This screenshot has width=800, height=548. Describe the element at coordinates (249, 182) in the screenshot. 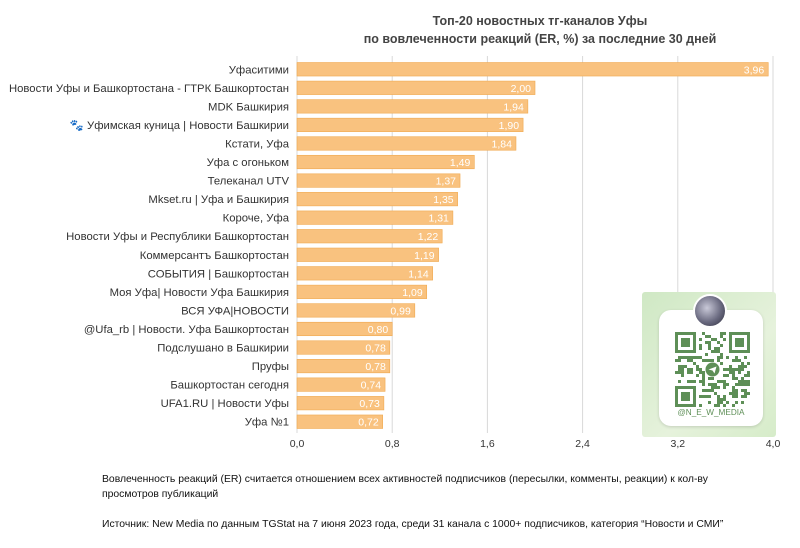

I see `category-label: Телеканал UTV` at that location.